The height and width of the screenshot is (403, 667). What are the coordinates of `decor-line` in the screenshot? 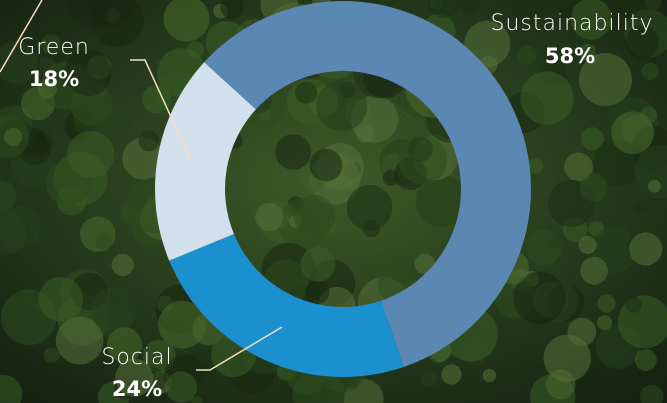 It's located at (21, 36).